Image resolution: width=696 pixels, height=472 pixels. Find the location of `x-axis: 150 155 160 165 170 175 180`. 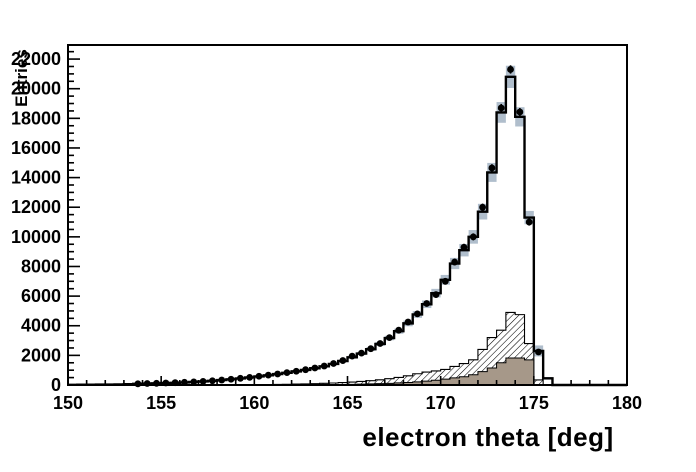

x-axis: 150 155 160 165 170 175 180 is located at coordinates (347, 394).